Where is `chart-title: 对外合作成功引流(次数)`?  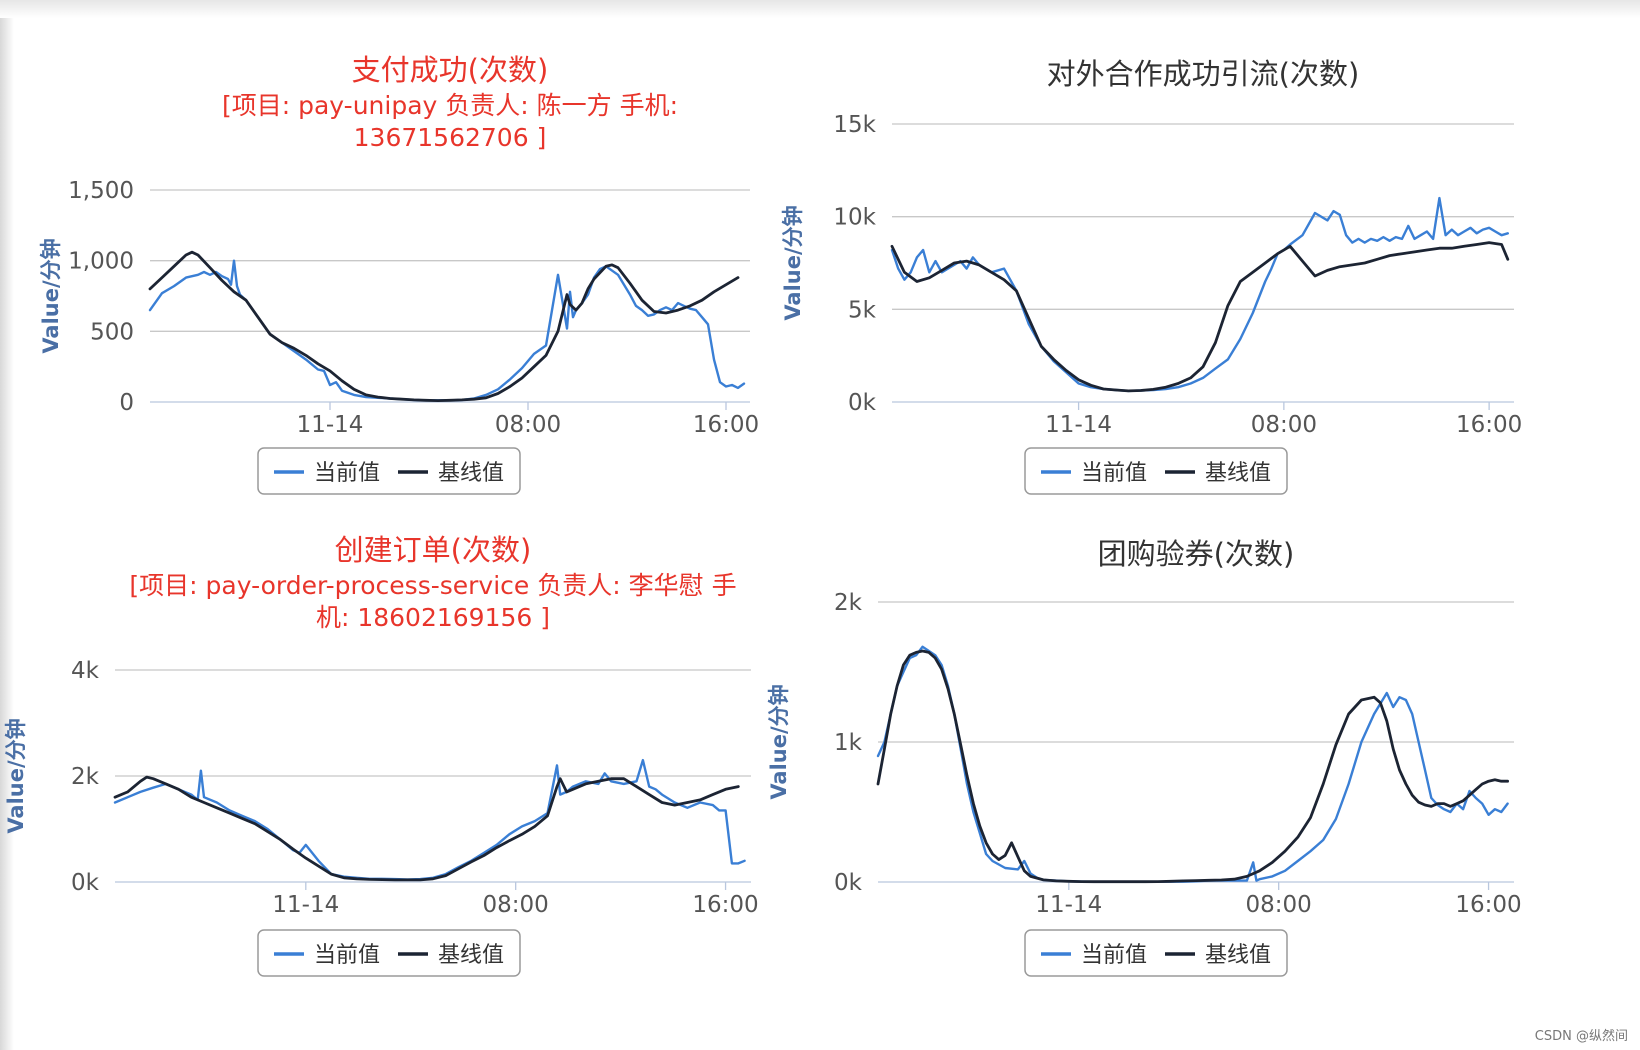 chart-title: 对外合作成功引流(次数) is located at coordinates (1203, 74).